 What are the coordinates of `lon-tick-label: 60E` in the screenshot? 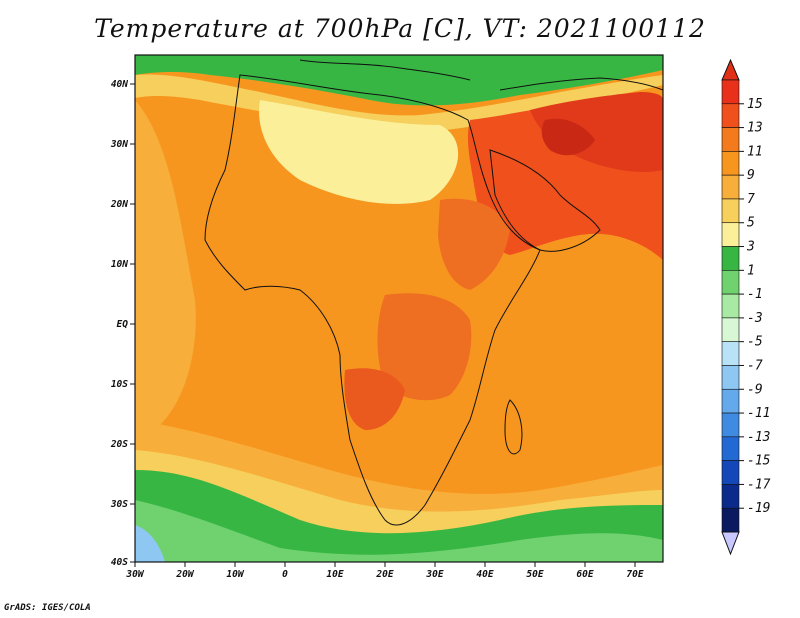 It's located at (584, 574).